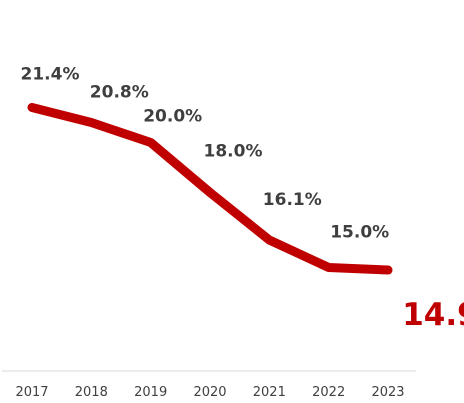 Image resolution: width=464 pixels, height=403 pixels. What do you see at coordinates (119, 93) in the screenshot?
I see `data-label: 20.8%` at bounding box center [119, 93].